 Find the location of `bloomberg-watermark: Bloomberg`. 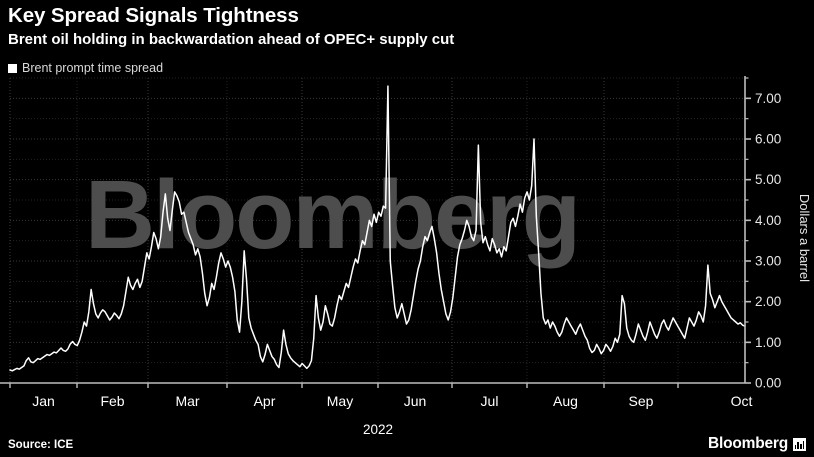

bloomberg-watermark: Bloomberg is located at coordinates (332, 214).